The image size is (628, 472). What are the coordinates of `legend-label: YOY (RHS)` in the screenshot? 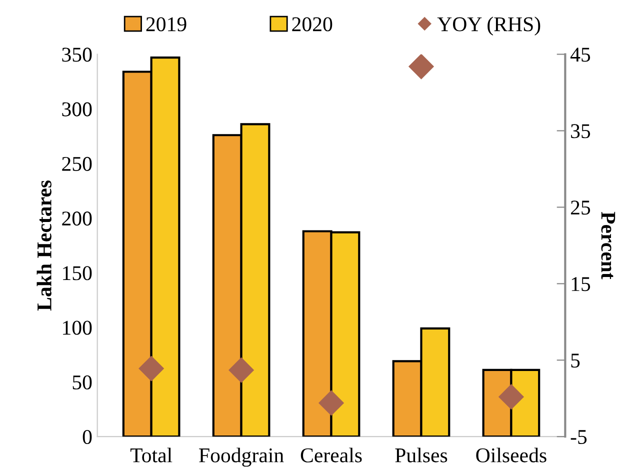 It's located at (488, 26).